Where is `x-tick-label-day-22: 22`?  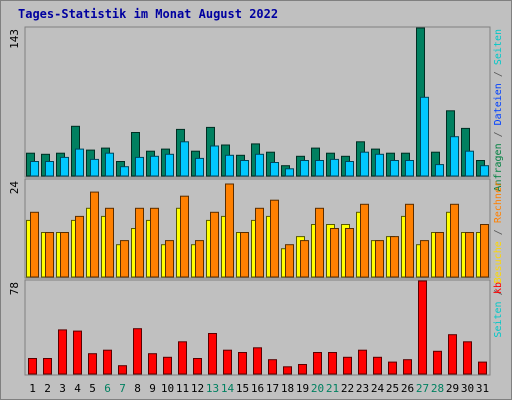
x-tick-label-day-22: 22 is located at coordinates (347, 388).